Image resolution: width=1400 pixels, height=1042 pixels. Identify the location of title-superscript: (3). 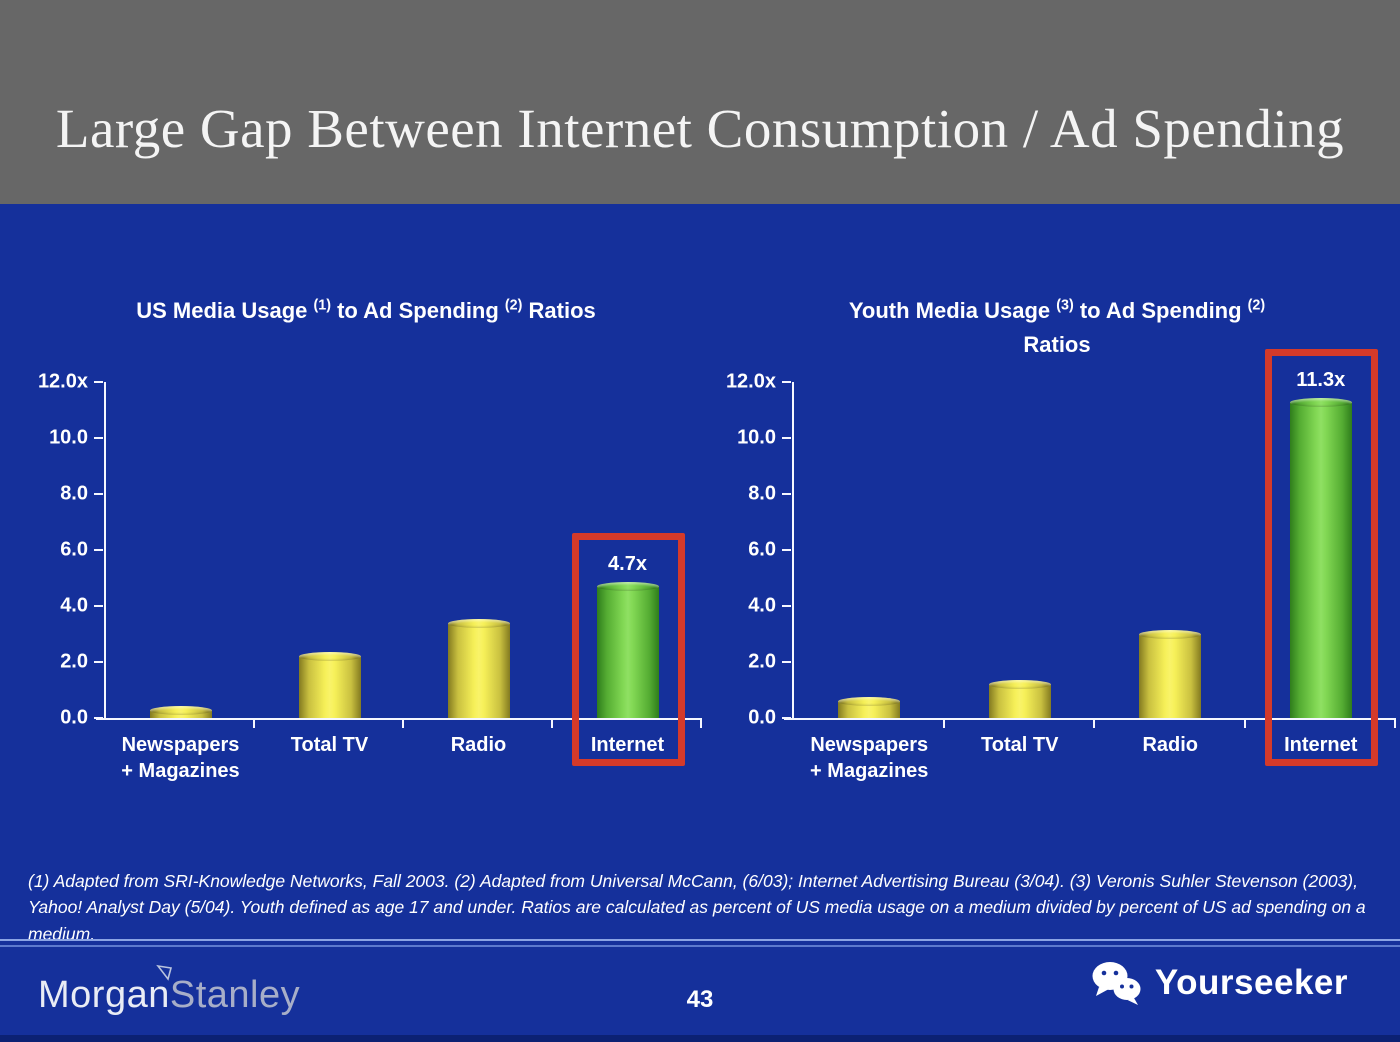
(1065, 305).